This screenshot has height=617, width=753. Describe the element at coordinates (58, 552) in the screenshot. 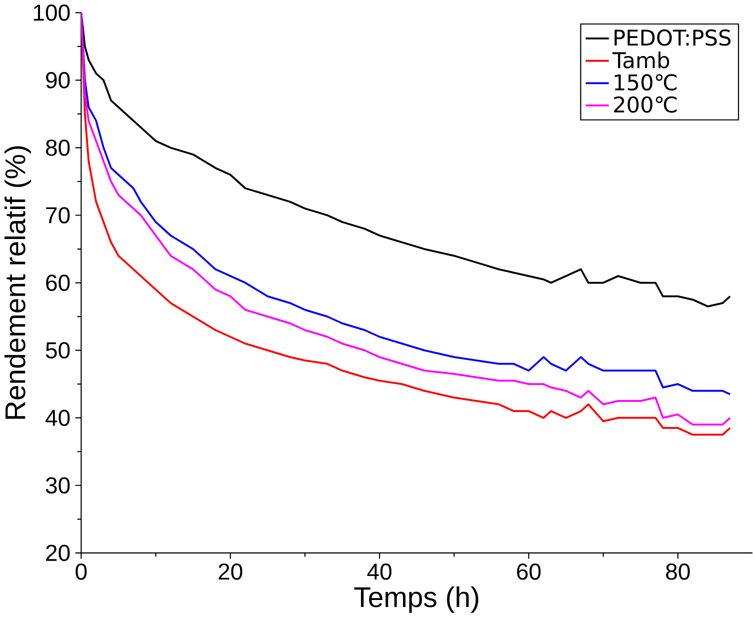

I see `y-tick-label: 20` at that location.